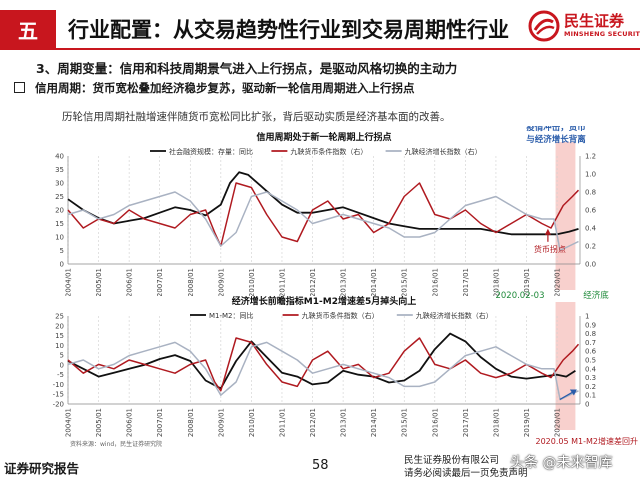 The height and width of the screenshot is (480, 640). Describe the element at coordinates (587, 441) in the screenshot. I see `annotation-m1m2-rebound: 2020.05 M1-M2增速差回升` at that location.